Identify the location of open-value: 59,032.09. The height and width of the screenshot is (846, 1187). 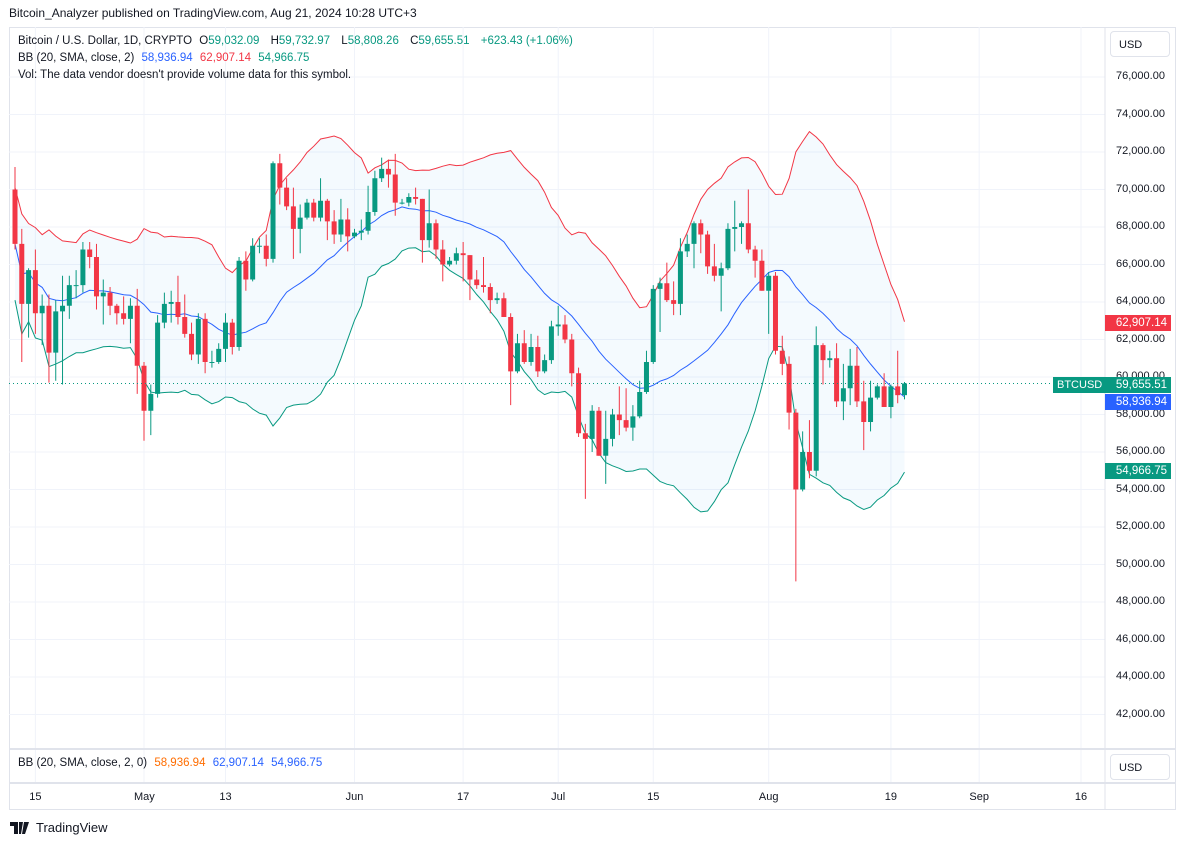
(234, 41).